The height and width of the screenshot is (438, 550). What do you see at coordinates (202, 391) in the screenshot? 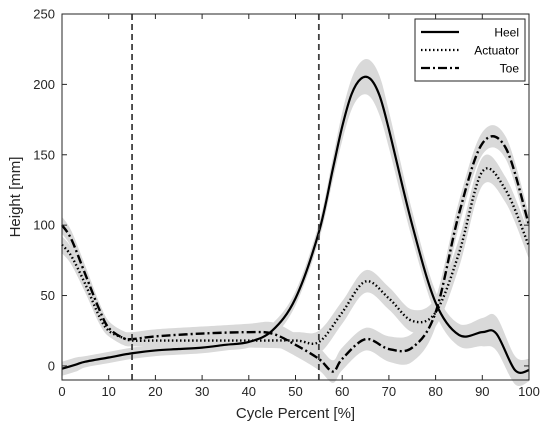
I see `x-tick-label: 30` at bounding box center [202, 391].